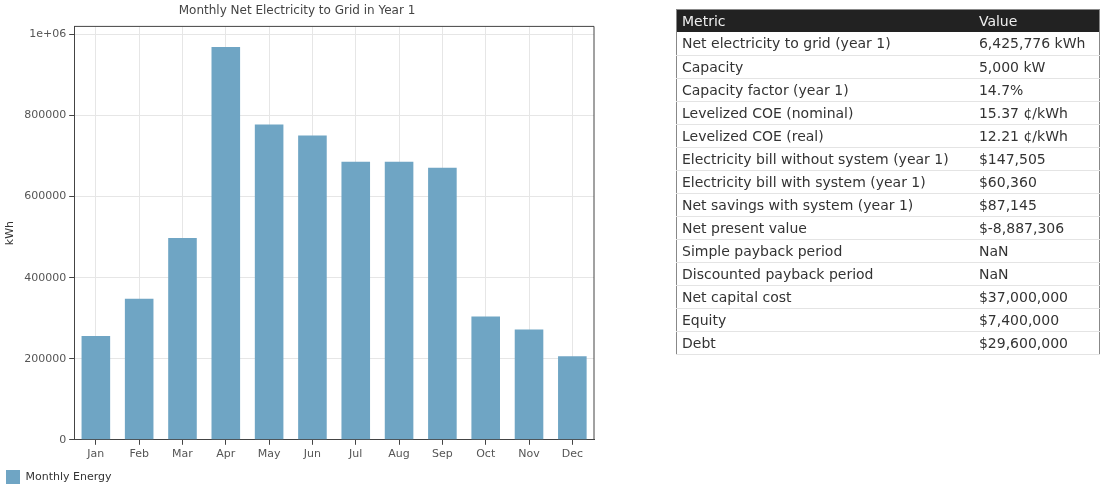 The image size is (1105, 494). I want to click on text: Net present value, so click(825, 227).